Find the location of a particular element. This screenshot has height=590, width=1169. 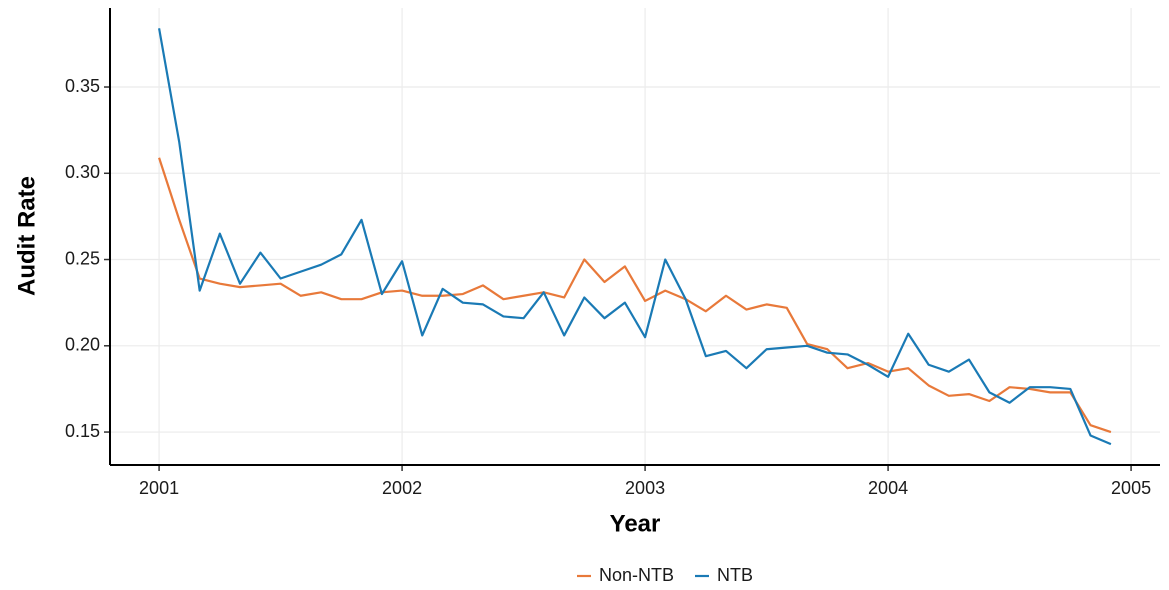

x-tick-label: 2001 is located at coordinates (159, 488).